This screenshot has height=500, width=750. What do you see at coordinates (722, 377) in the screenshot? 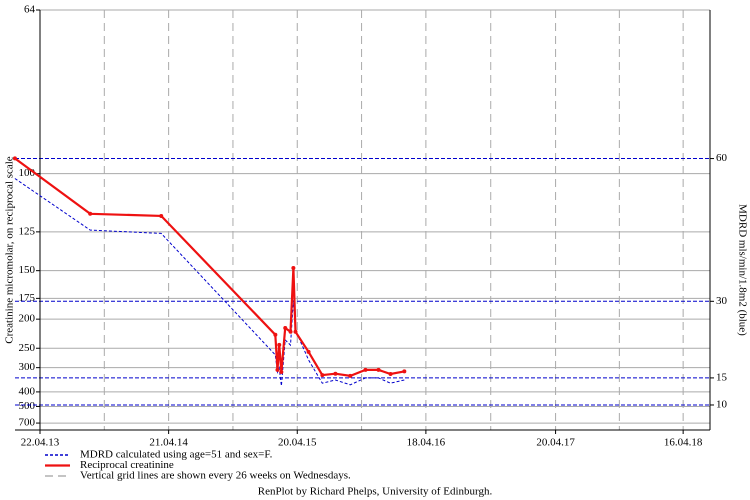
I see `y2-tick-label: 15` at bounding box center [722, 377].